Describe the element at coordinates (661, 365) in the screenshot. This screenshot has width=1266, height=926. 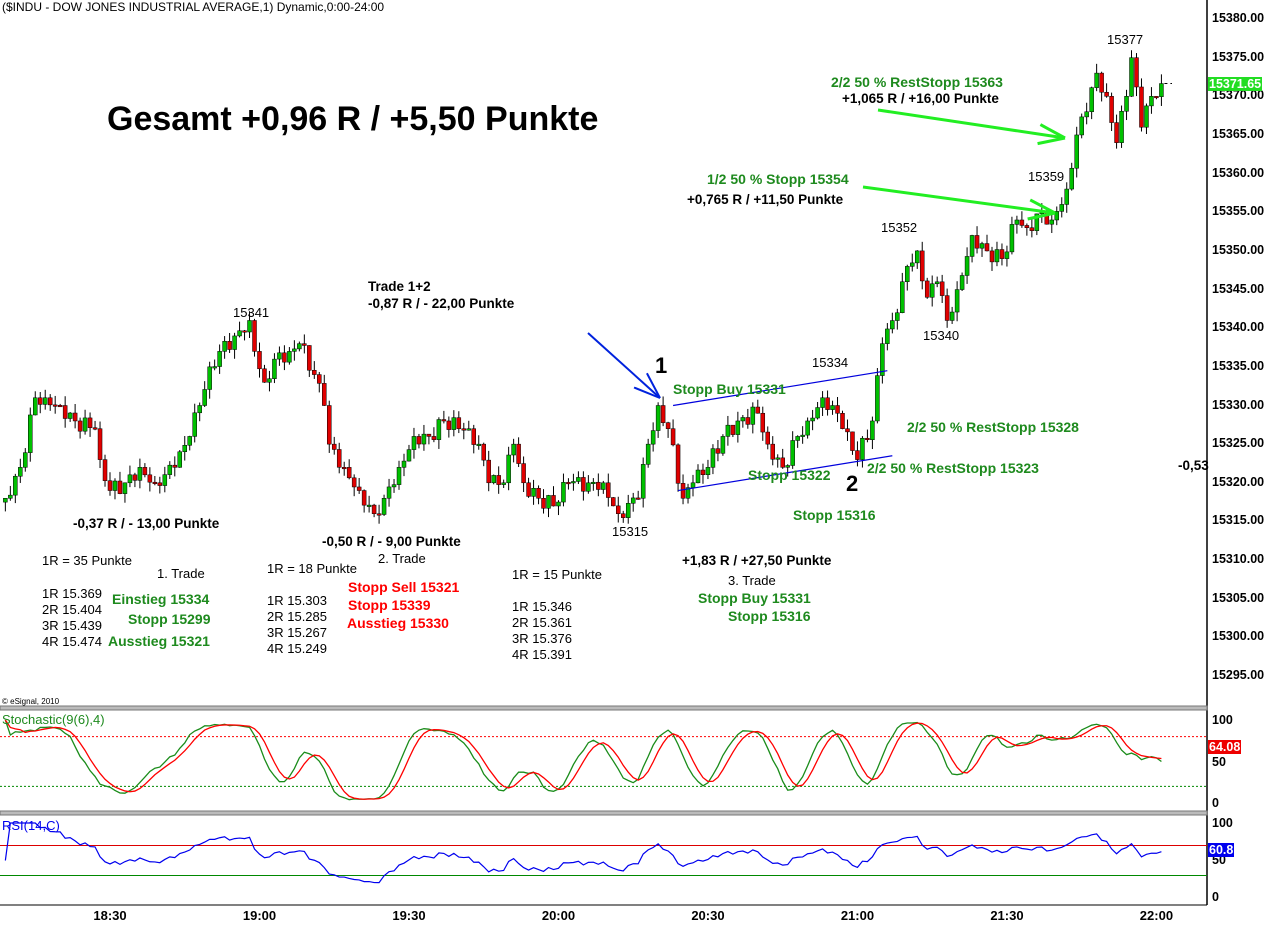
I see `marker-1: 1` at that location.